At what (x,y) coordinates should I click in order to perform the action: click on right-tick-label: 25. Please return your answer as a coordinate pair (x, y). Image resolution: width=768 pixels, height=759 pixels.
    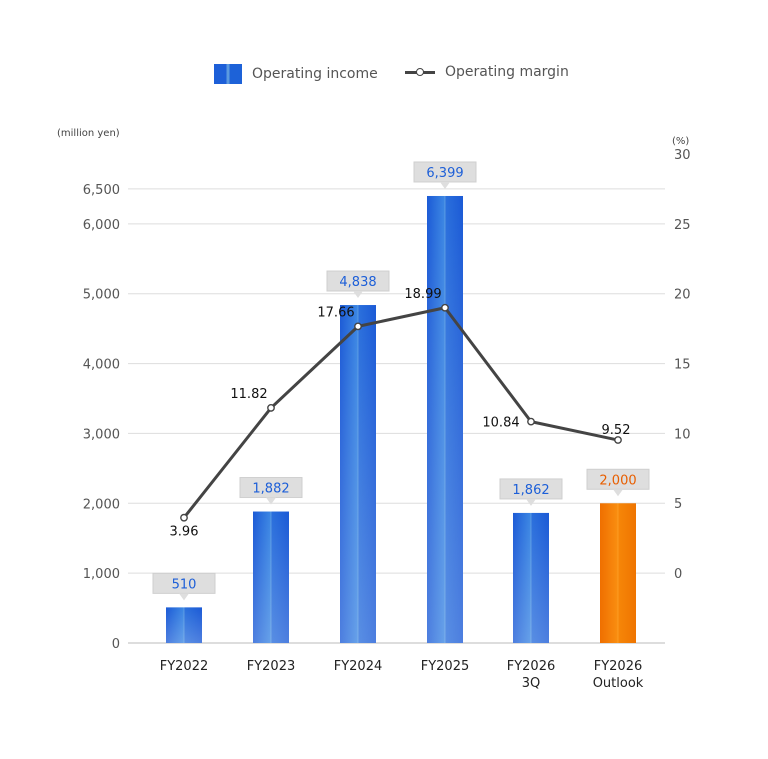
    Looking at the image, I should click on (682, 225).